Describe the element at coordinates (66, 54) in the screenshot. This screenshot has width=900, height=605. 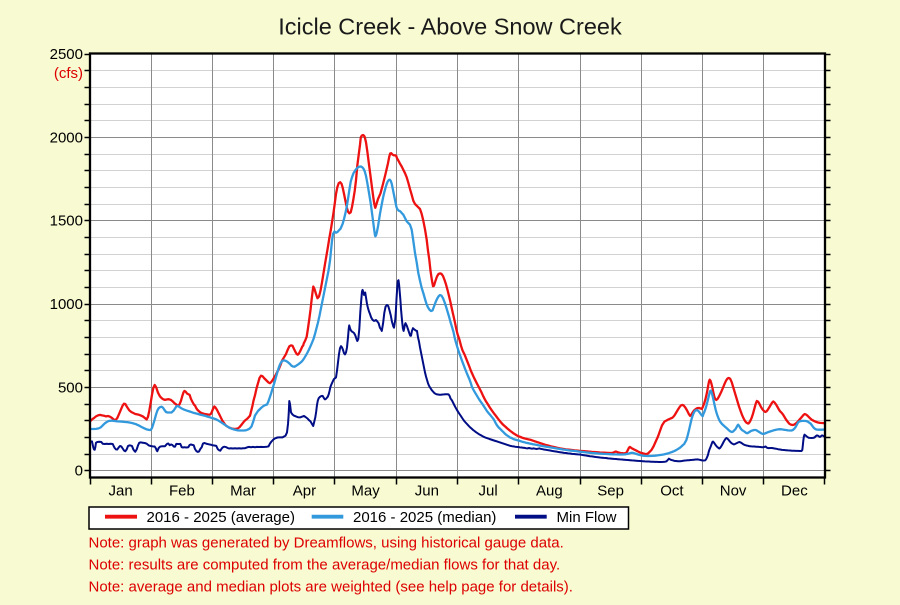
I see `svg-text: 2500` at that location.